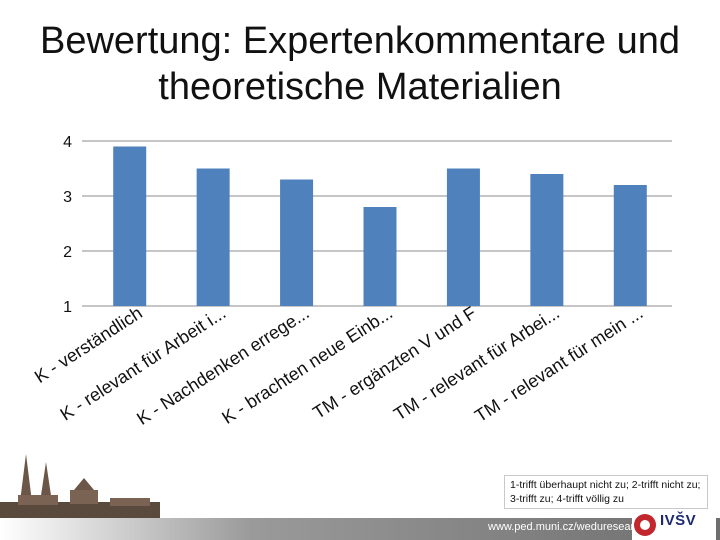  What do you see at coordinates (567, 527) in the screenshot?
I see `footer-url: www.ped.muni.cz/weduresearch` at bounding box center [567, 527].